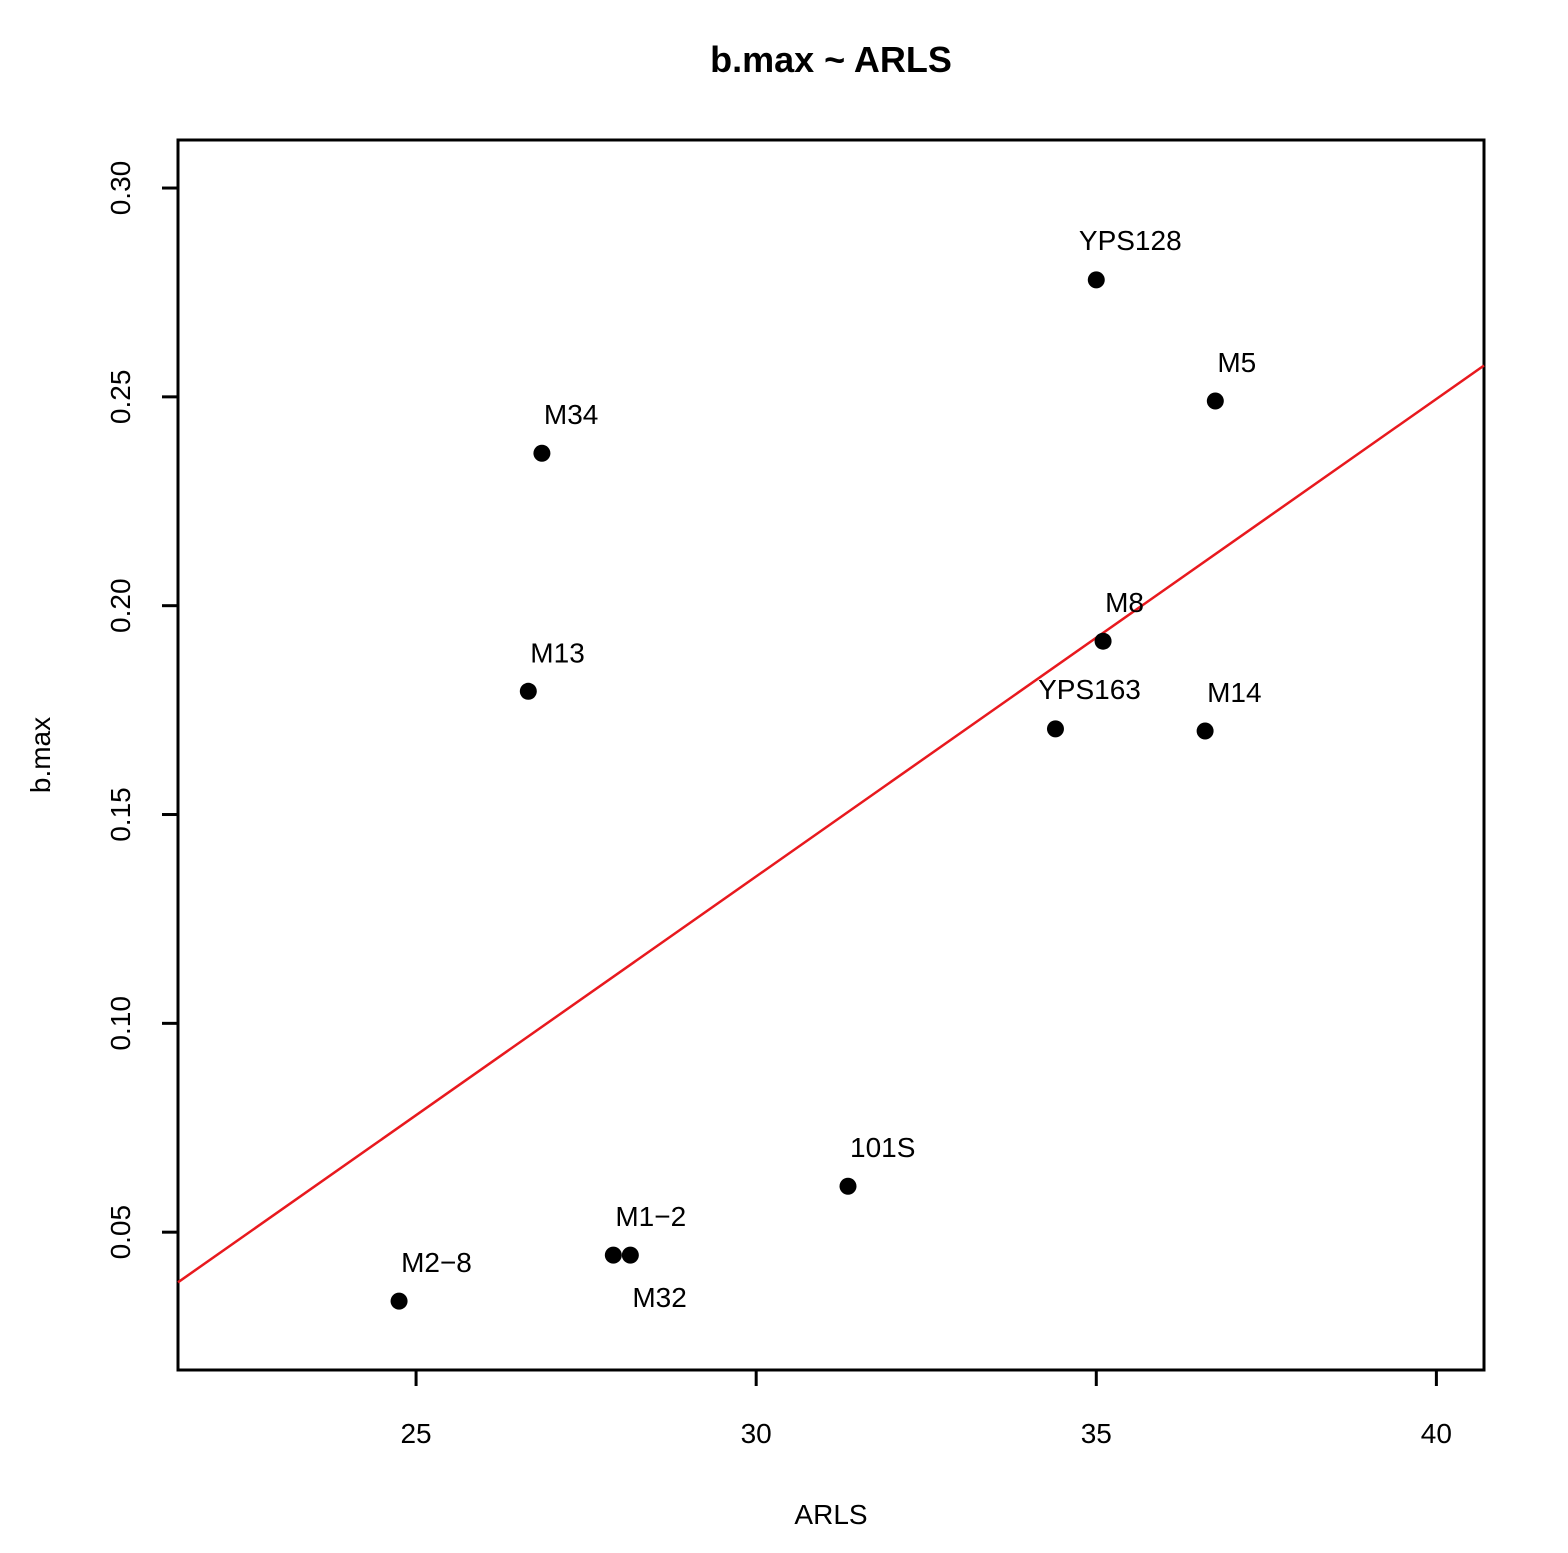 The height and width of the screenshot is (1553, 1568). What do you see at coordinates (415, 1433) in the screenshot?
I see `x-tick-label: 25` at bounding box center [415, 1433].